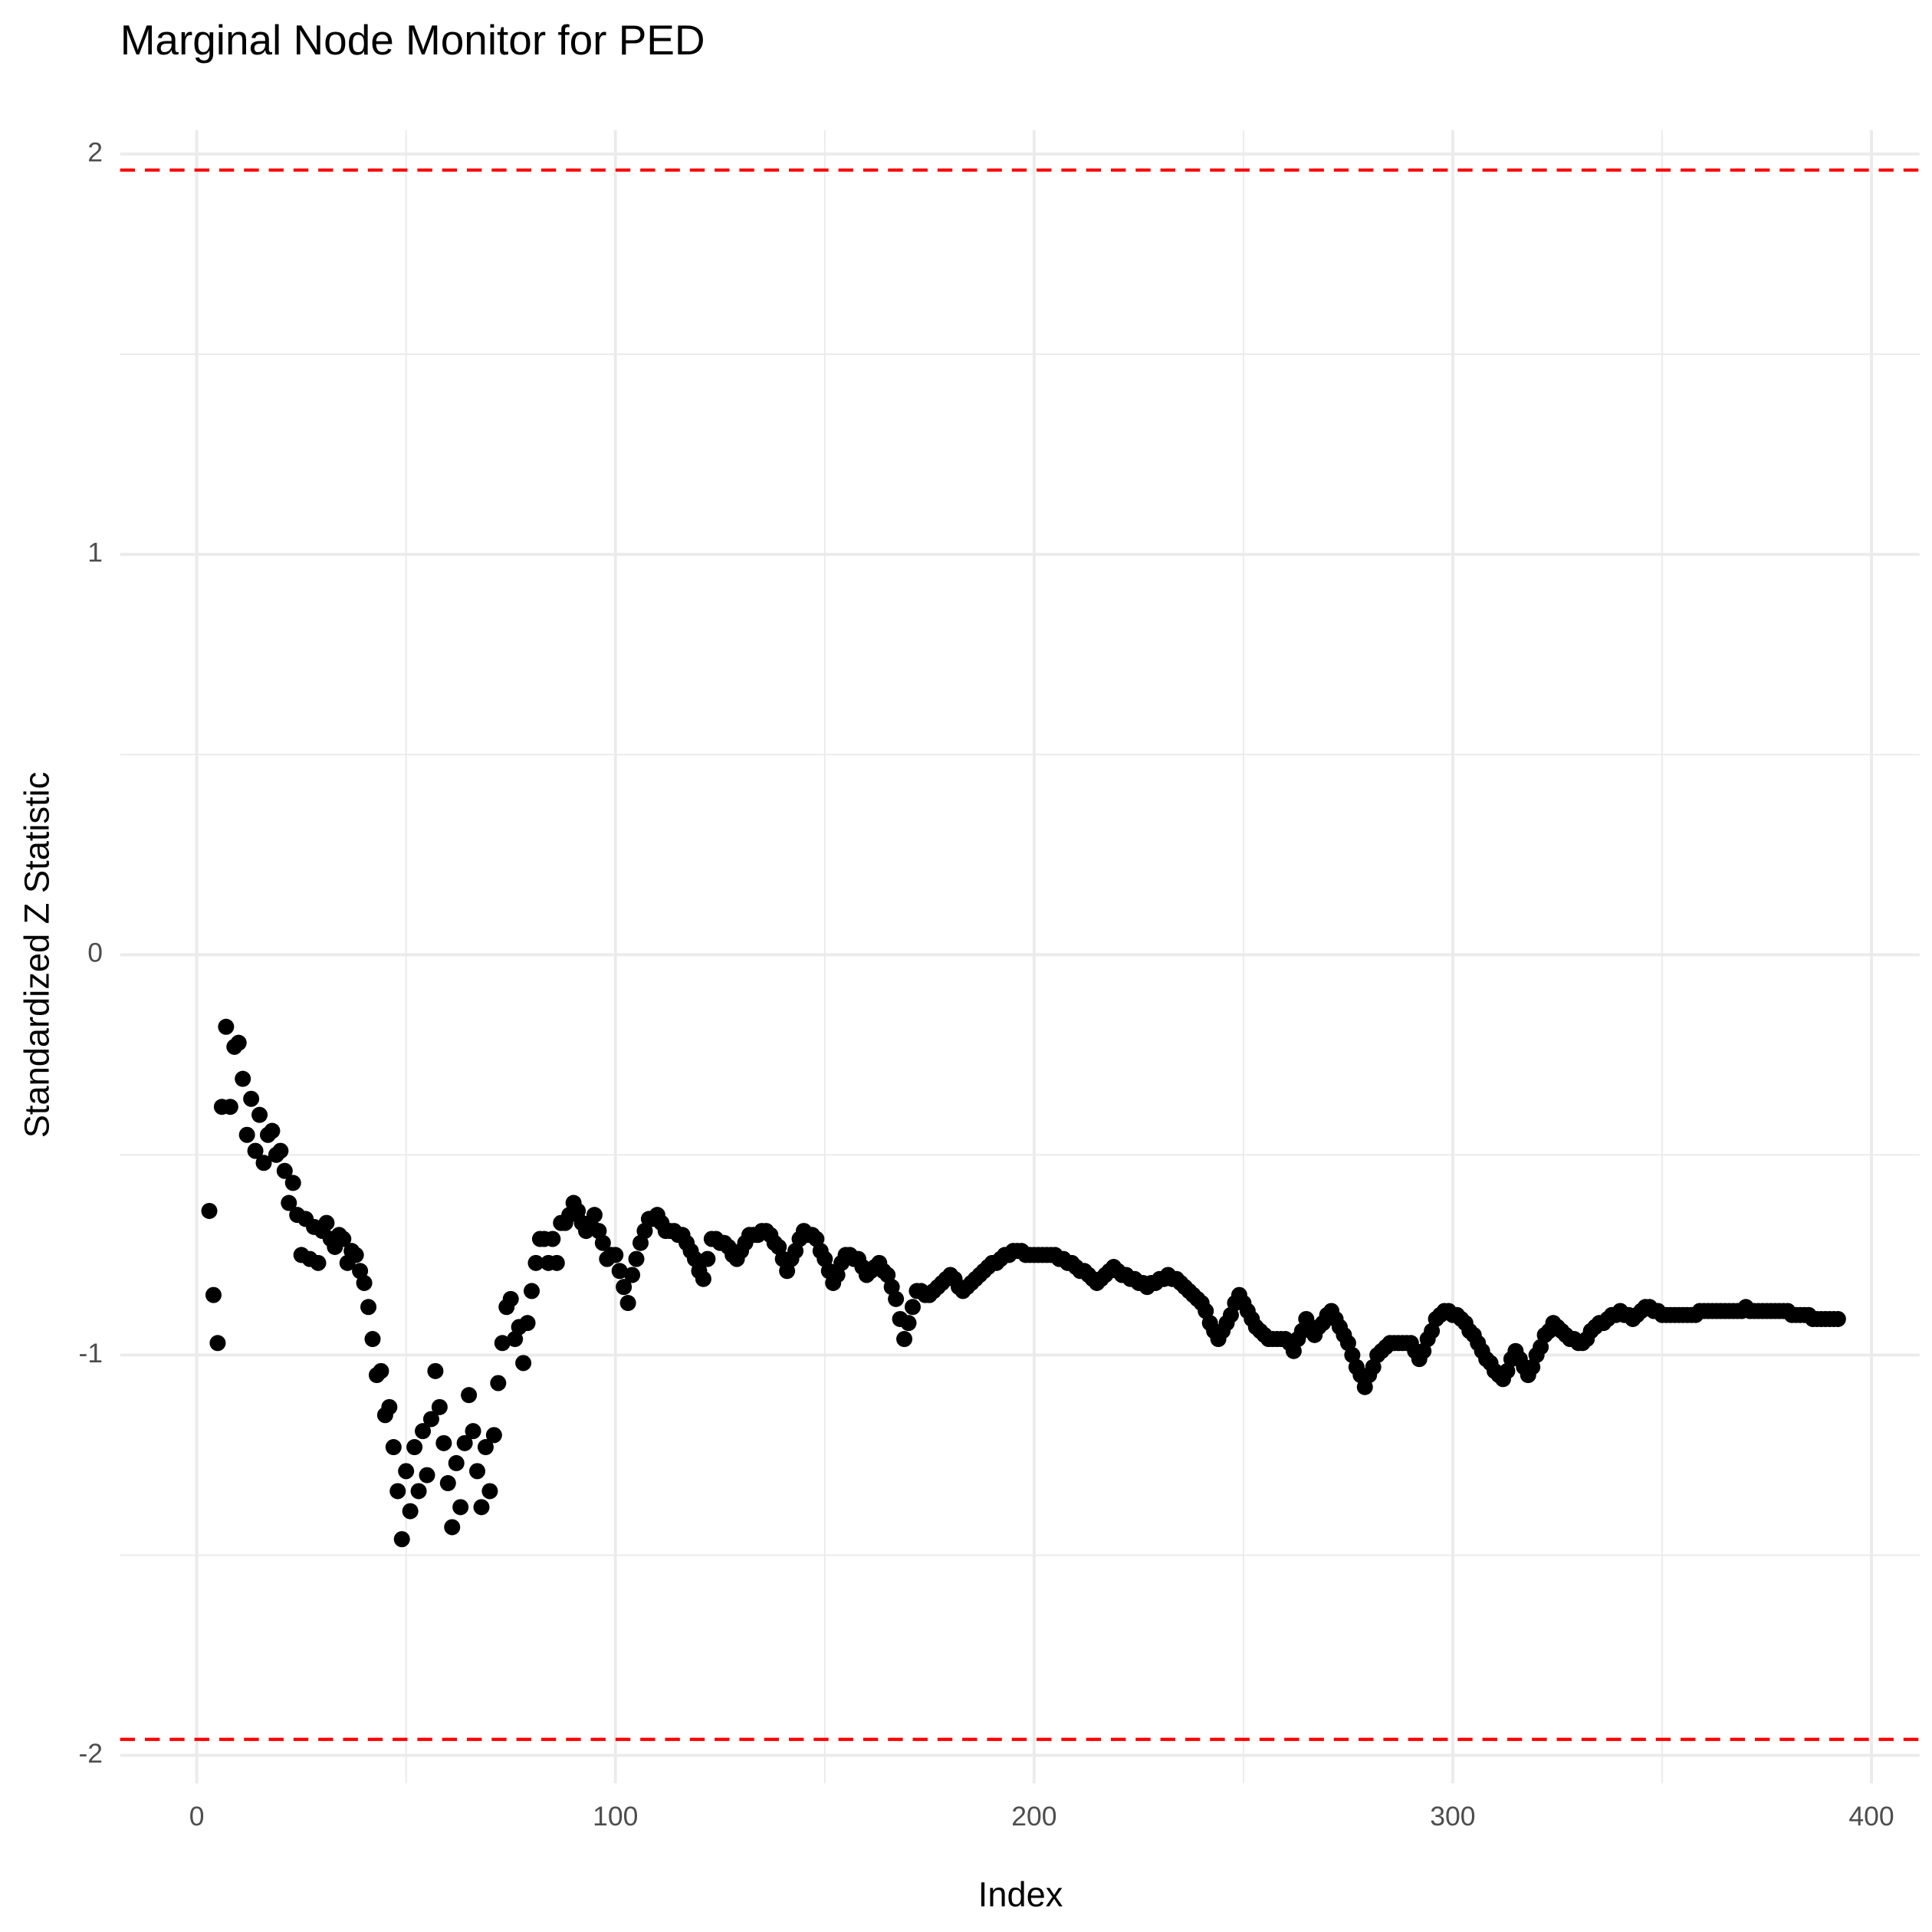 The width and height of the screenshot is (1932, 1932). What do you see at coordinates (90, 1754) in the screenshot?
I see `y-tick-label: -2` at bounding box center [90, 1754].